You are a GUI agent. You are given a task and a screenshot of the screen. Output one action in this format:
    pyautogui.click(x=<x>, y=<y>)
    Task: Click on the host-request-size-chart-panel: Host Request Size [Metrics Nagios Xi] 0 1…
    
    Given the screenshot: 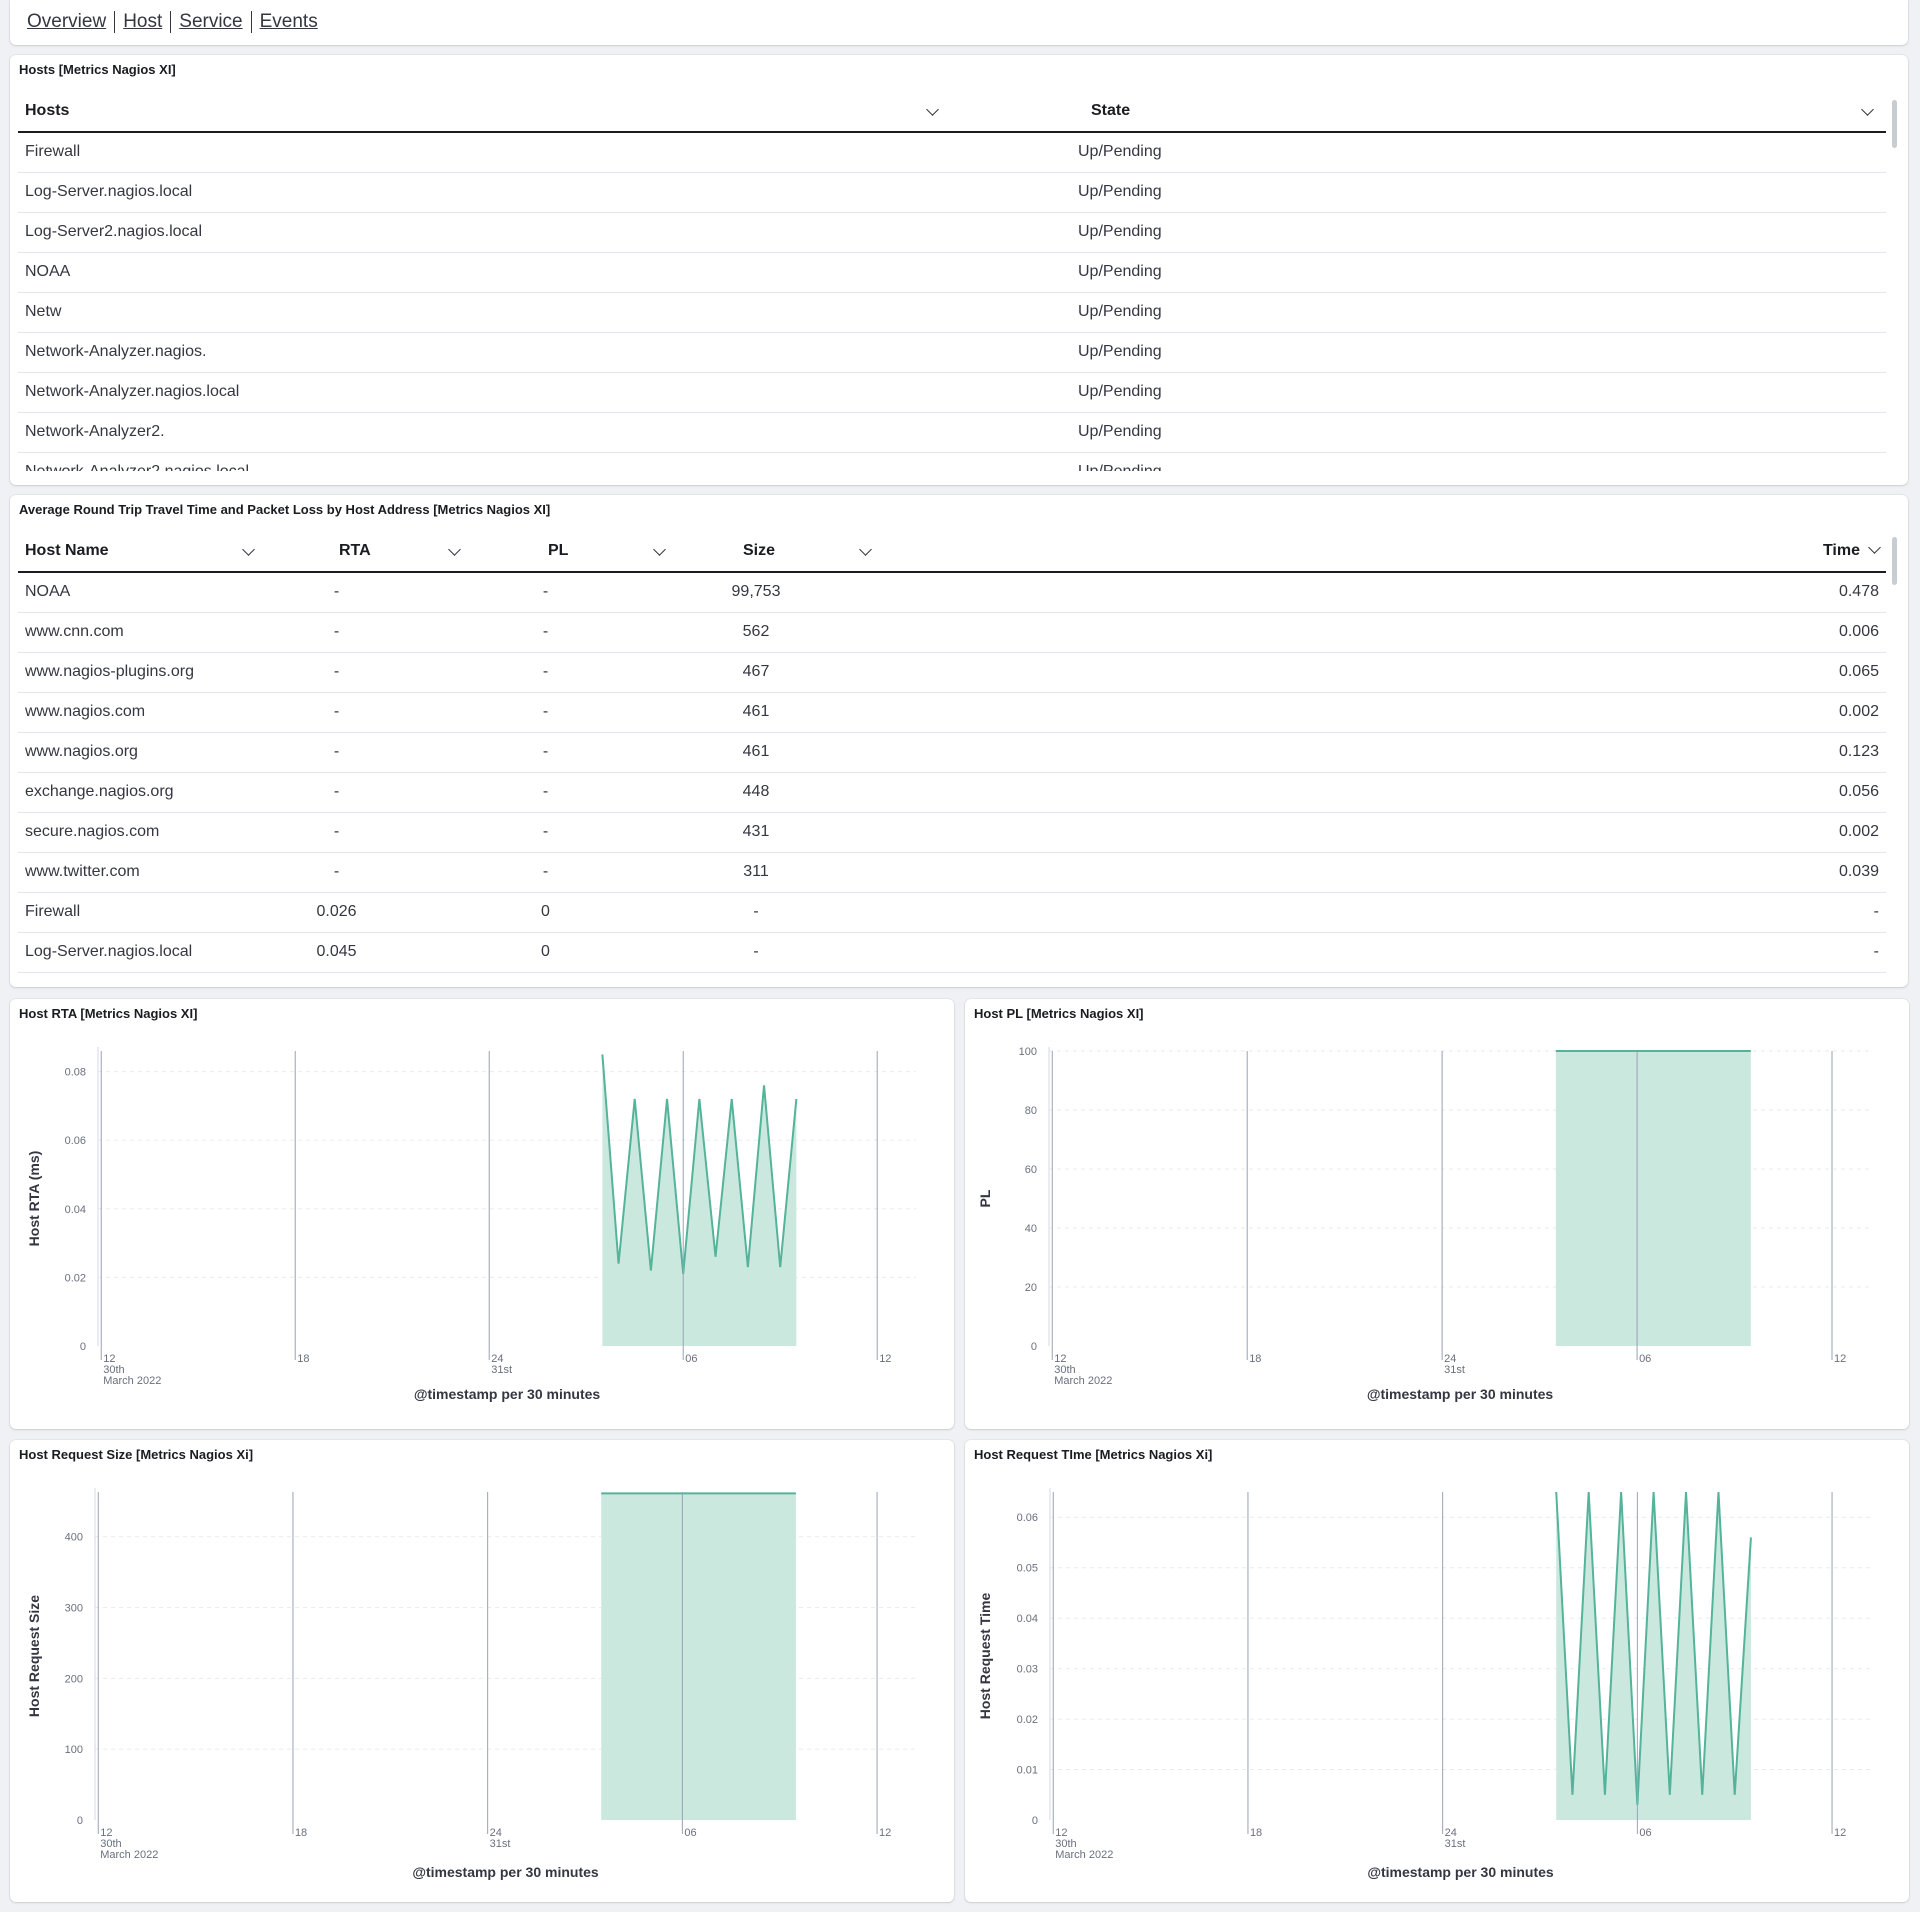 What is the action you would take?
    pyautogui.click(x=482, y=1671)
    